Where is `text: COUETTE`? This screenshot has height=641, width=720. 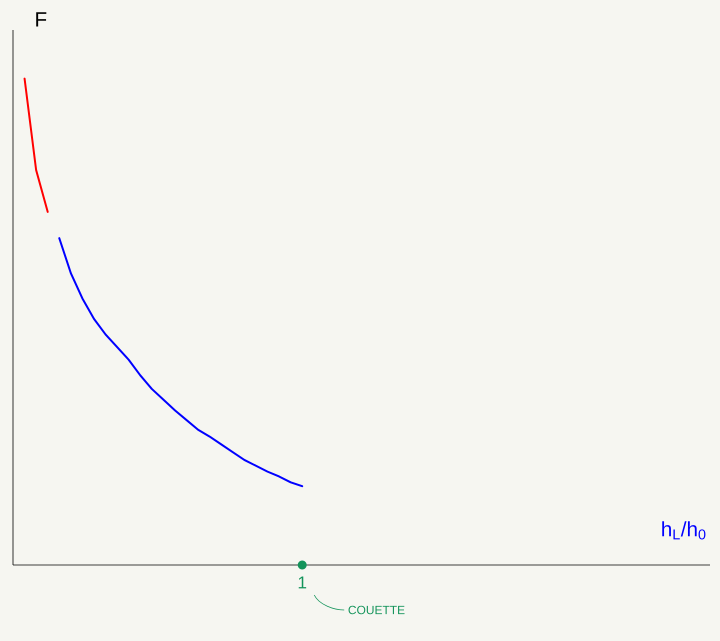
text: COUETTE is located at coordinates (376, 610).